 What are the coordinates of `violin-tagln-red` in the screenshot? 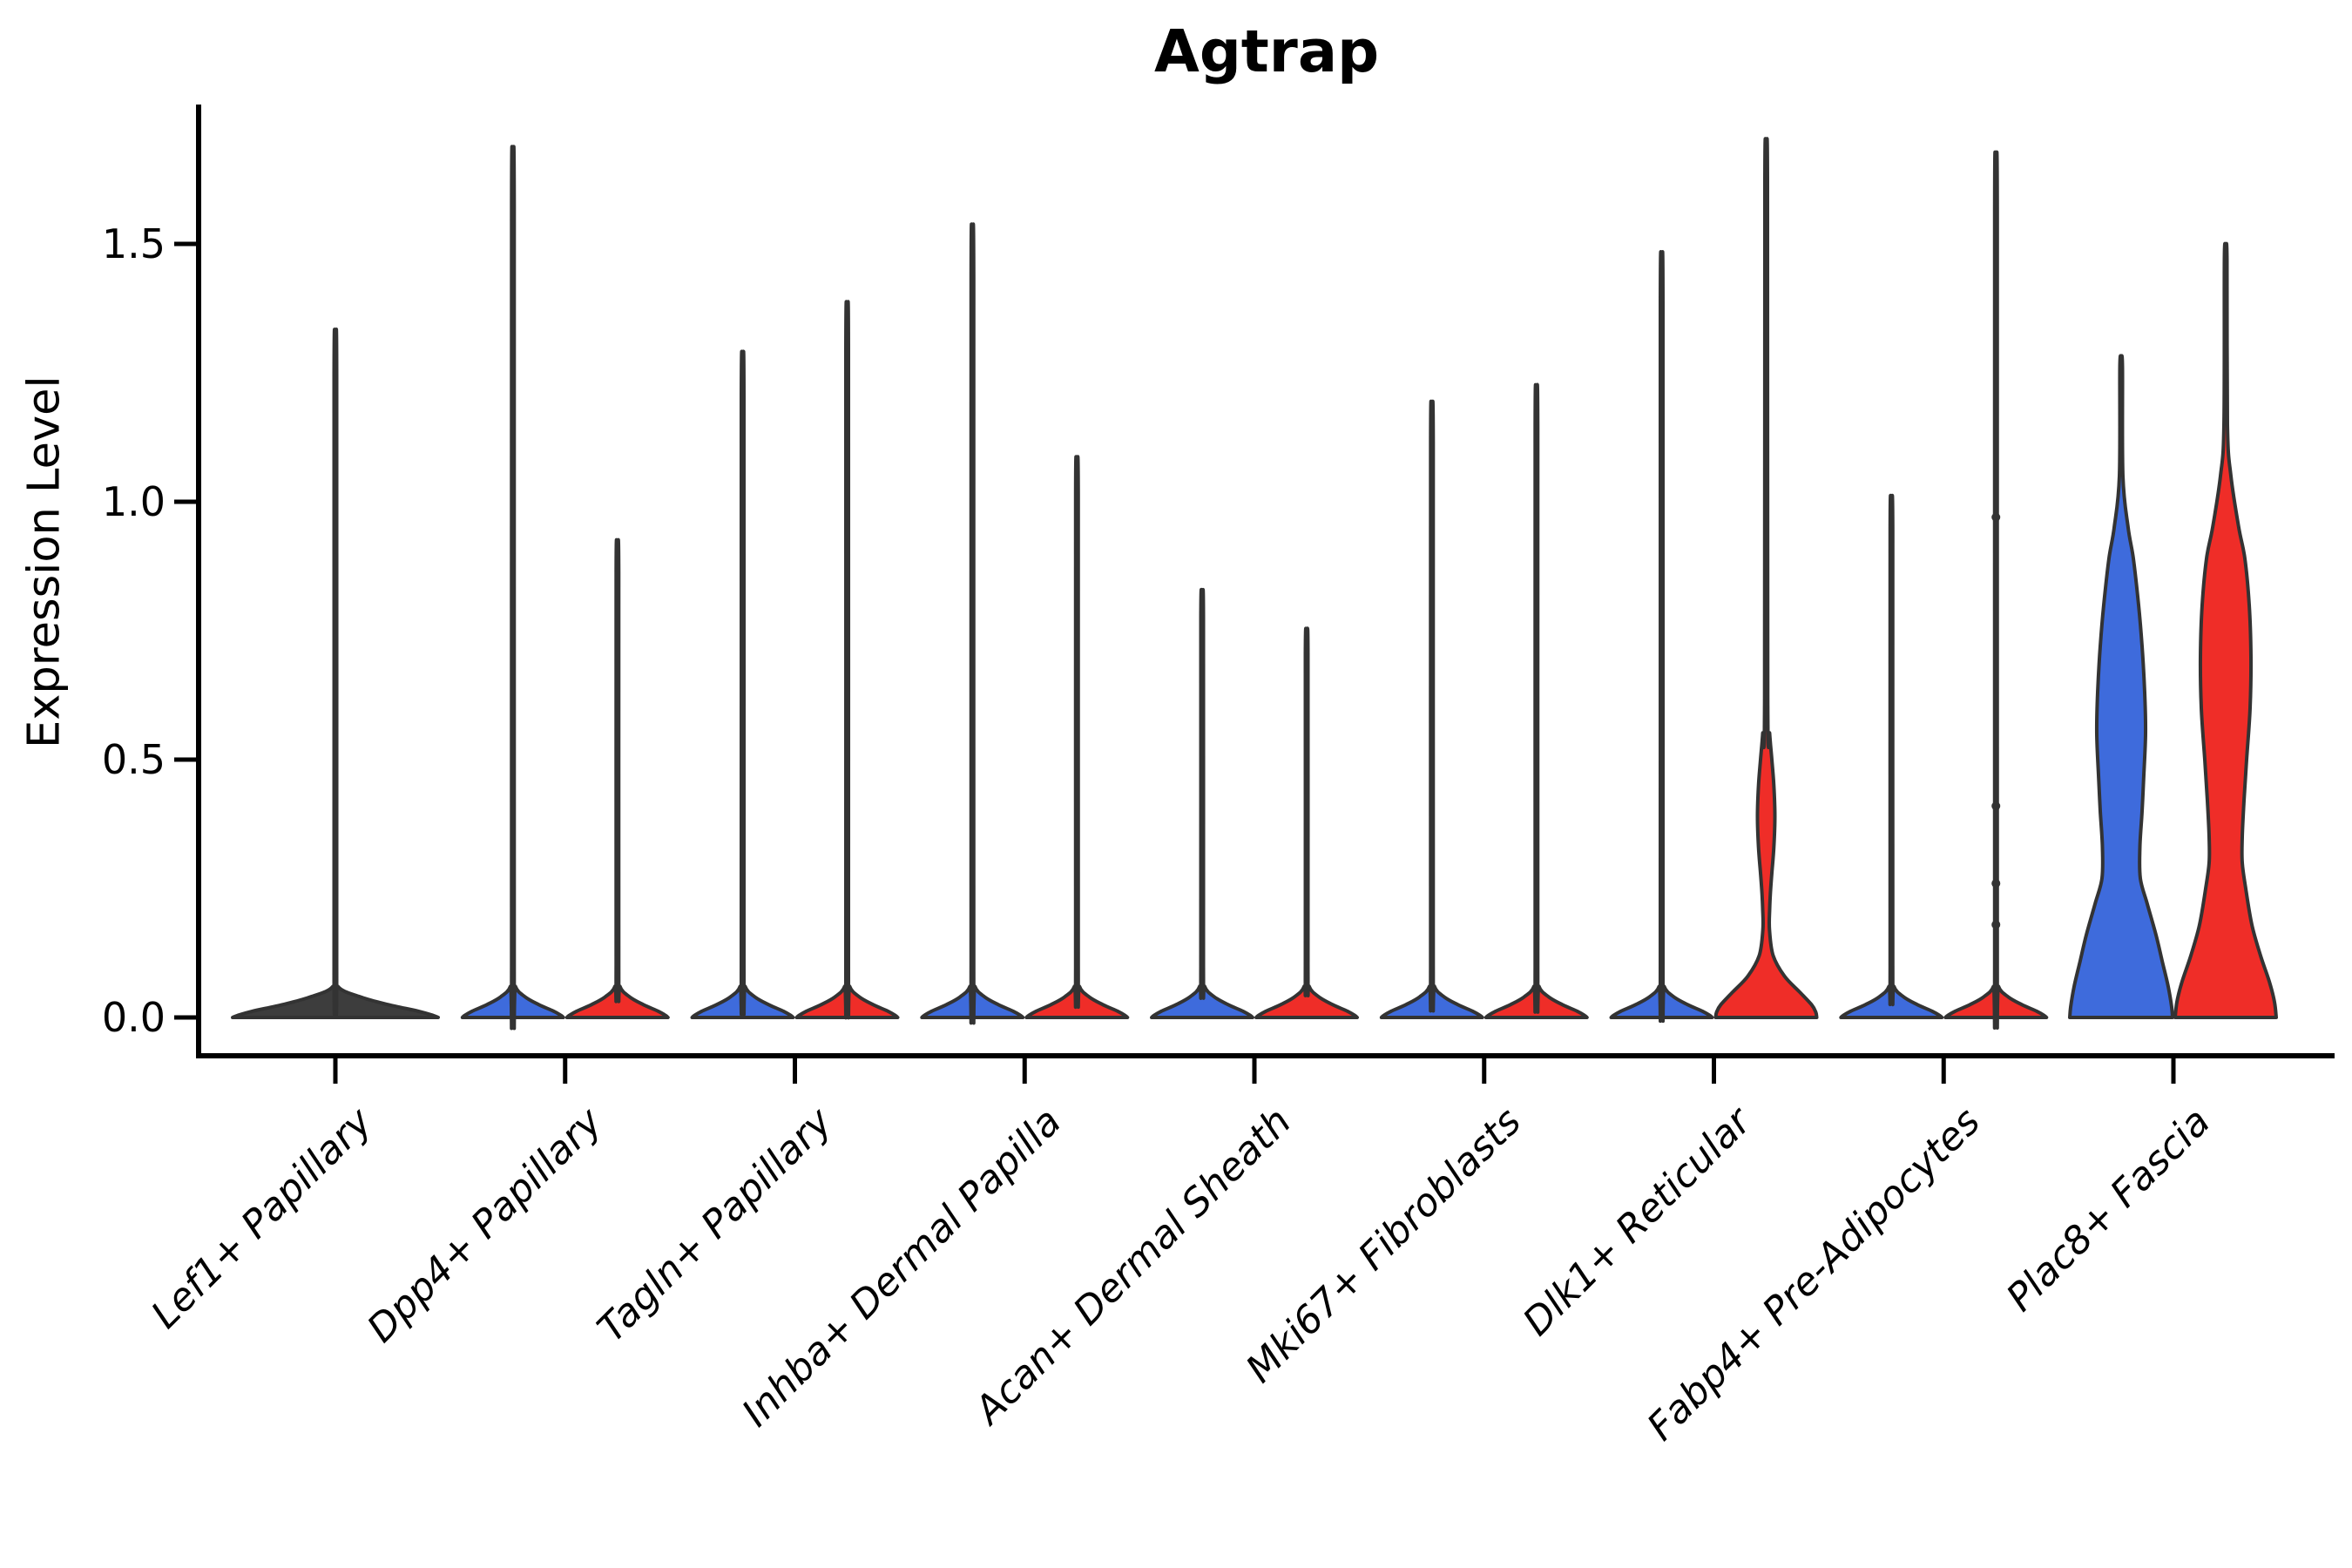 It's located at (847, 660).